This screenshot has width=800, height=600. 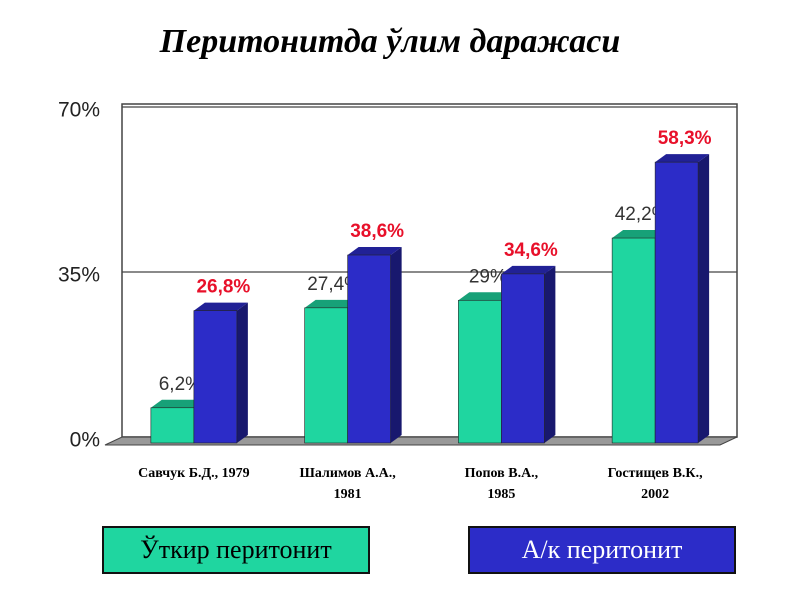 I want to click on legend-item: А/к перитонит, so click(x=602, y=550).